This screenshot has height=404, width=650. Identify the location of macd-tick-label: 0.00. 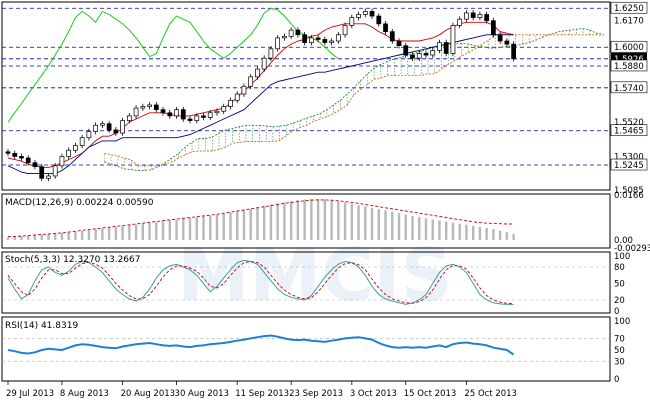
(623, 241).